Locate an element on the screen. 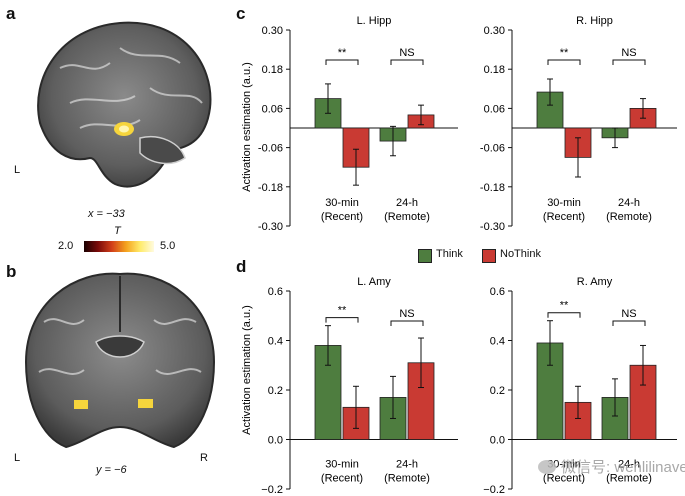 The height and width of the screenshot is (496, 685). chart2-group-sublabel: (Recent) is located at coordinates (342, 479).